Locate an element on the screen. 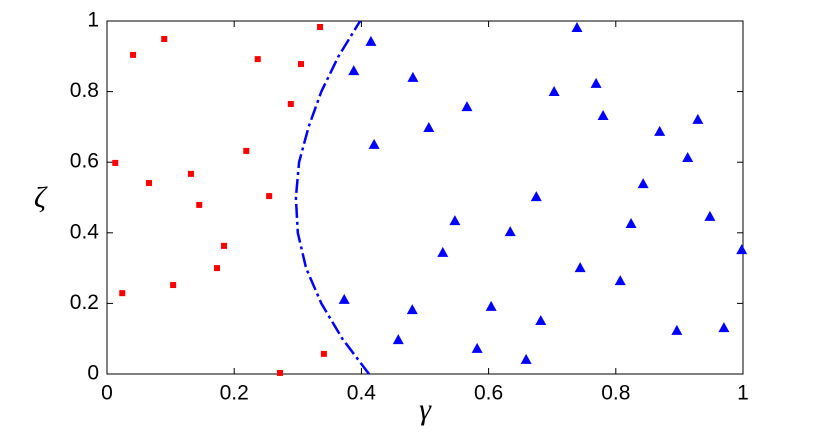 The width and height of the screenshot is (822, 435). y-axis-label: ζ is located at coordinates (41, 197).